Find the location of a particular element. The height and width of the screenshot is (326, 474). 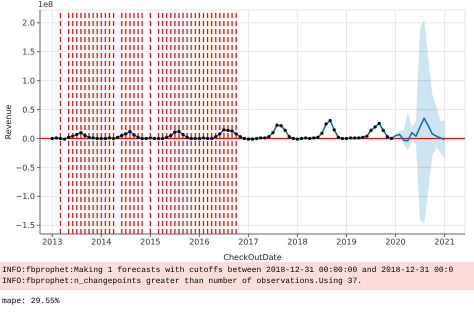

y-tick-label: 1.0 is located at coordinates (28, 81).